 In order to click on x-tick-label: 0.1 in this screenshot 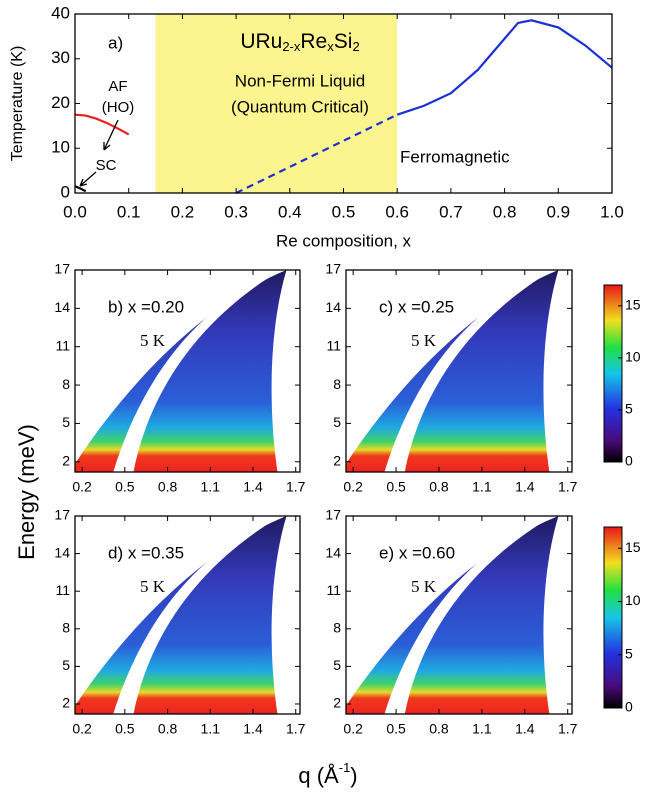, I will do `click(129, 211)`.